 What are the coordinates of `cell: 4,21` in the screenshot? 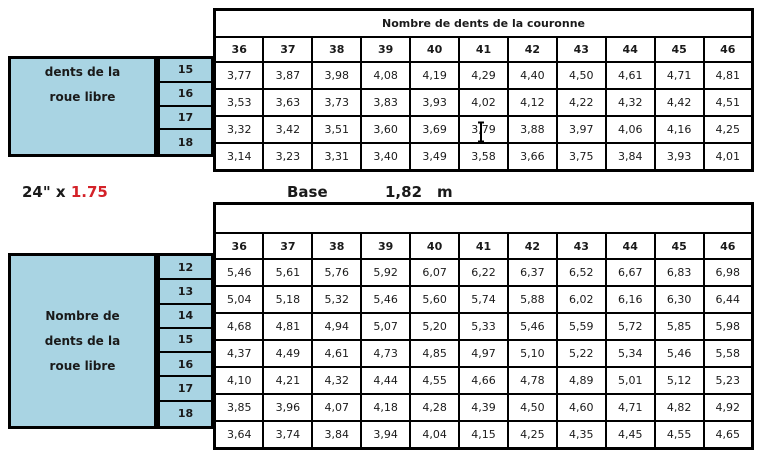 It's located at (288, 380).